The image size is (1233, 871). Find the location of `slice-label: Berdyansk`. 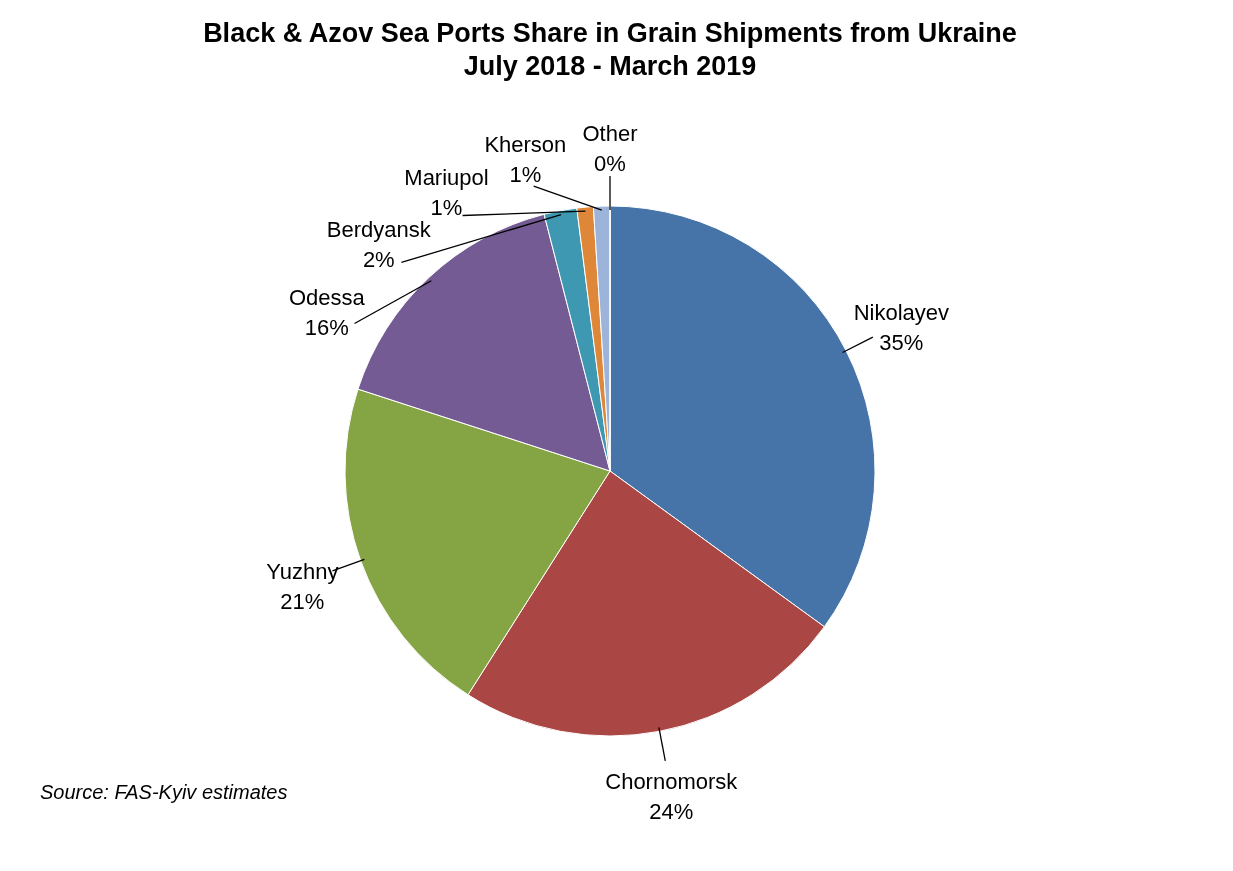

slice-label: Berdyansk is located at coordinates (379, 229).